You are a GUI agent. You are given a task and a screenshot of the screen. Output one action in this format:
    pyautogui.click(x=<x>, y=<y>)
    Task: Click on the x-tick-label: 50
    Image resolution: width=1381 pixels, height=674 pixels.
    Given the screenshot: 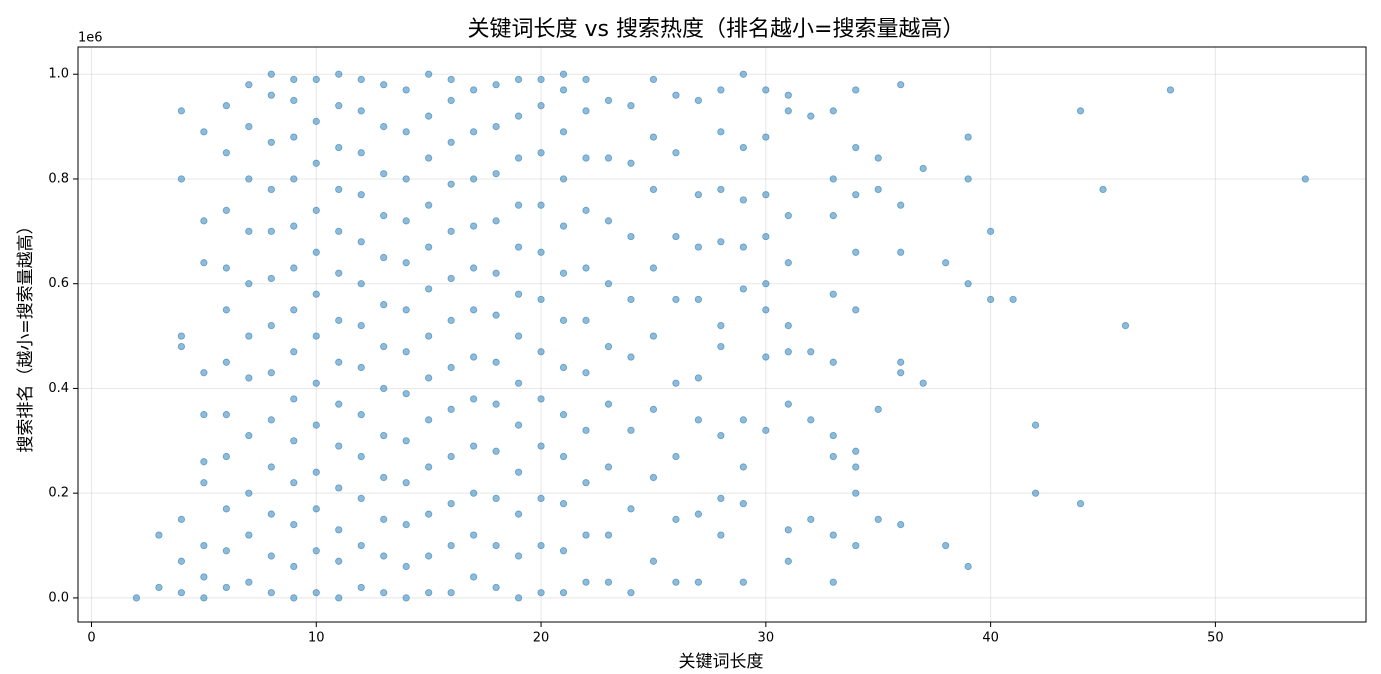 What is the action you would take?
    pyautogui.click(x=1215, y=638)
    